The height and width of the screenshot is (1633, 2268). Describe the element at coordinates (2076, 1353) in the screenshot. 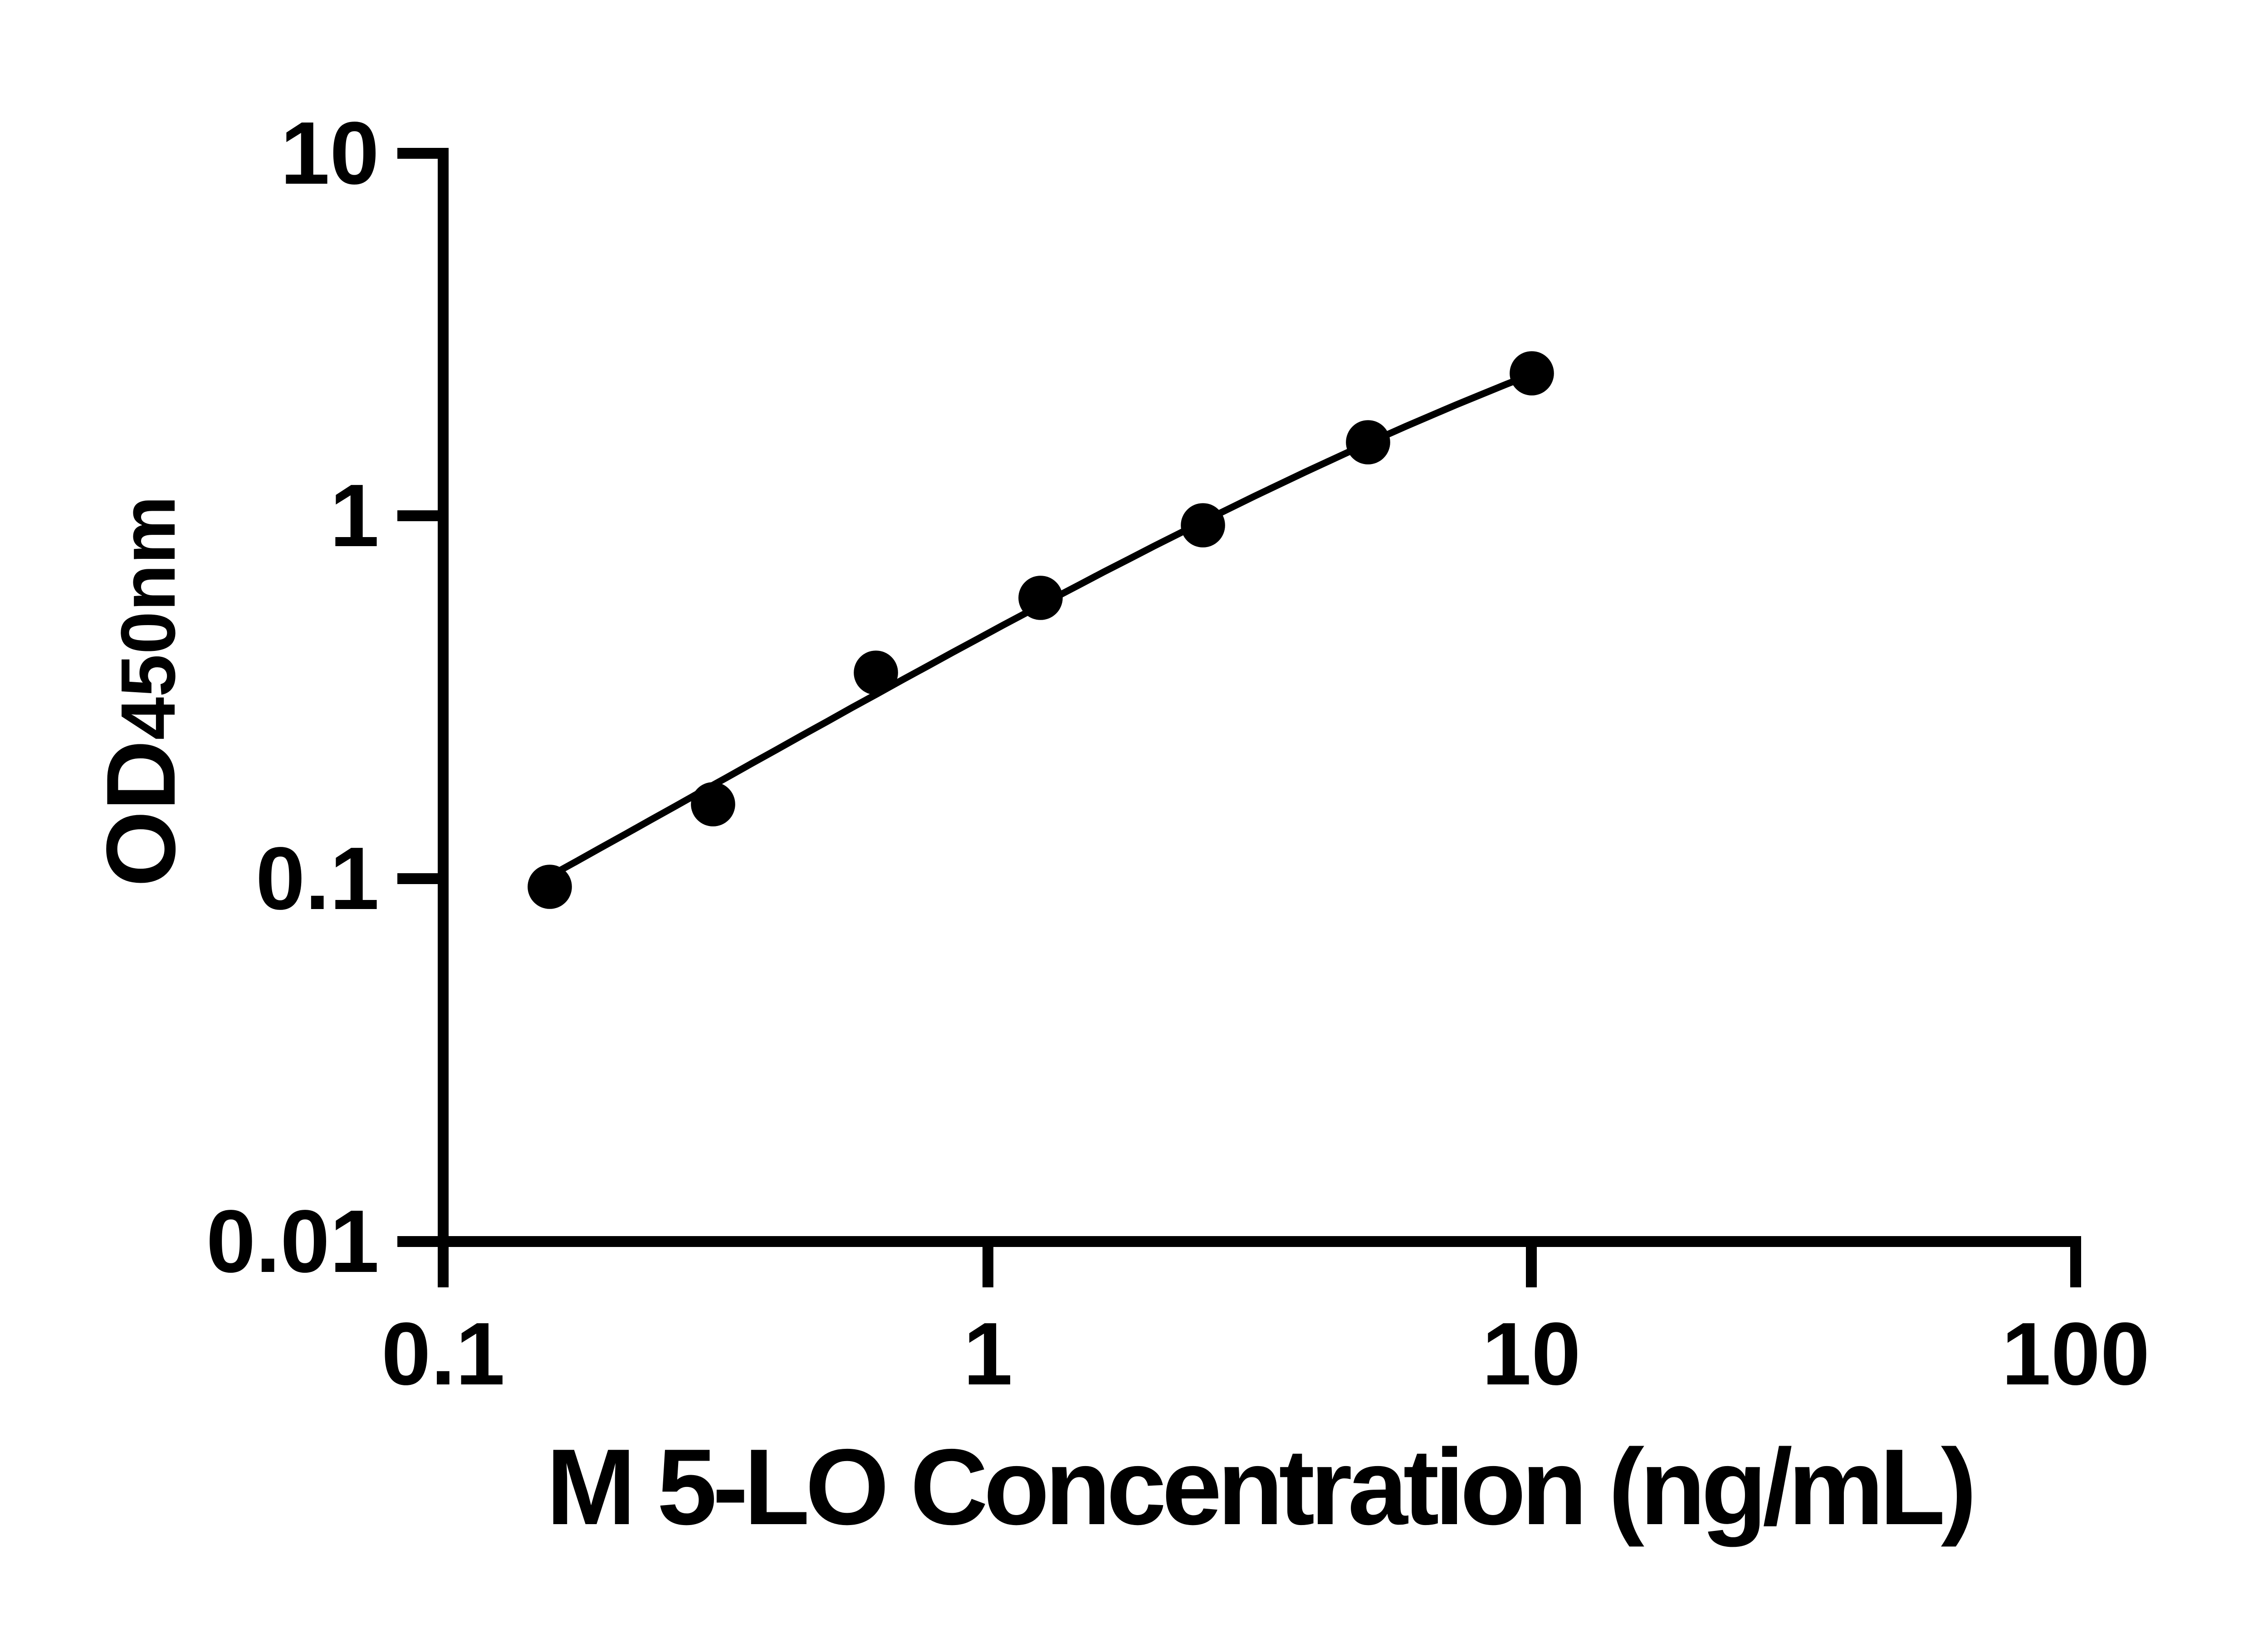

I see `svg-text: 100` at that location.